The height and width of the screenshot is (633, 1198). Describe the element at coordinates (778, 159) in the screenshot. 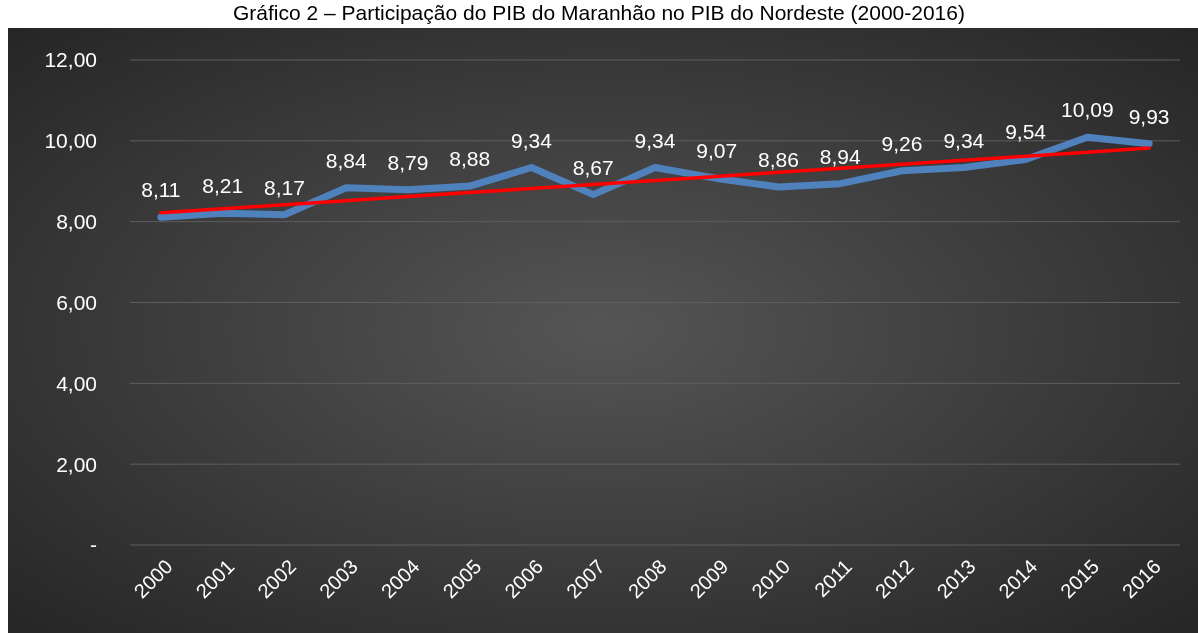

I see `data-label: 8,86` at that location.